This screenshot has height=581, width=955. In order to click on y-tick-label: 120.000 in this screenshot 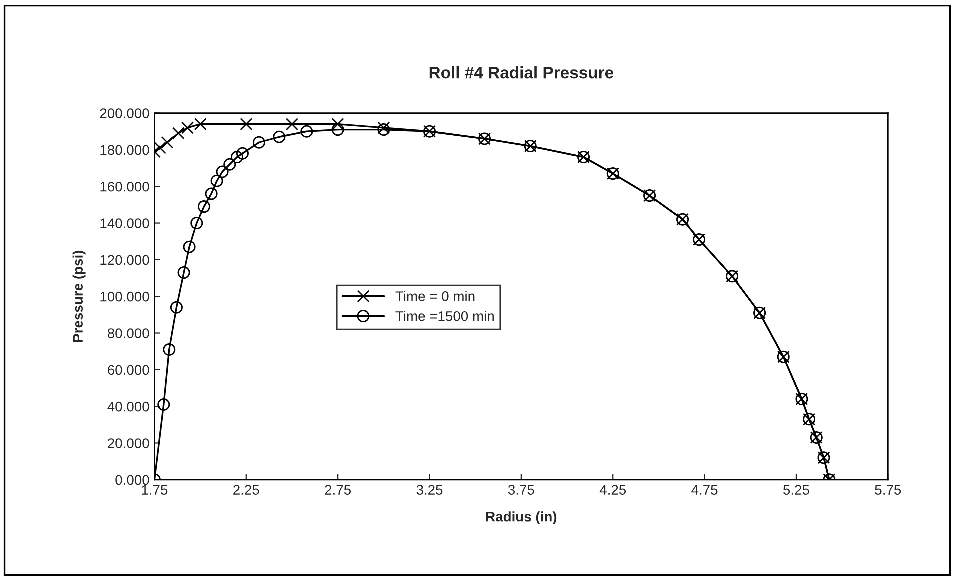, I will do `click(125, 260)`.